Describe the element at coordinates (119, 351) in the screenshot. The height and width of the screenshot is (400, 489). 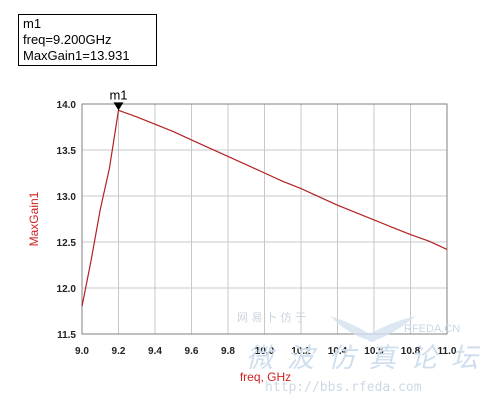
I see `x-tick-label: 9.2` at that location.